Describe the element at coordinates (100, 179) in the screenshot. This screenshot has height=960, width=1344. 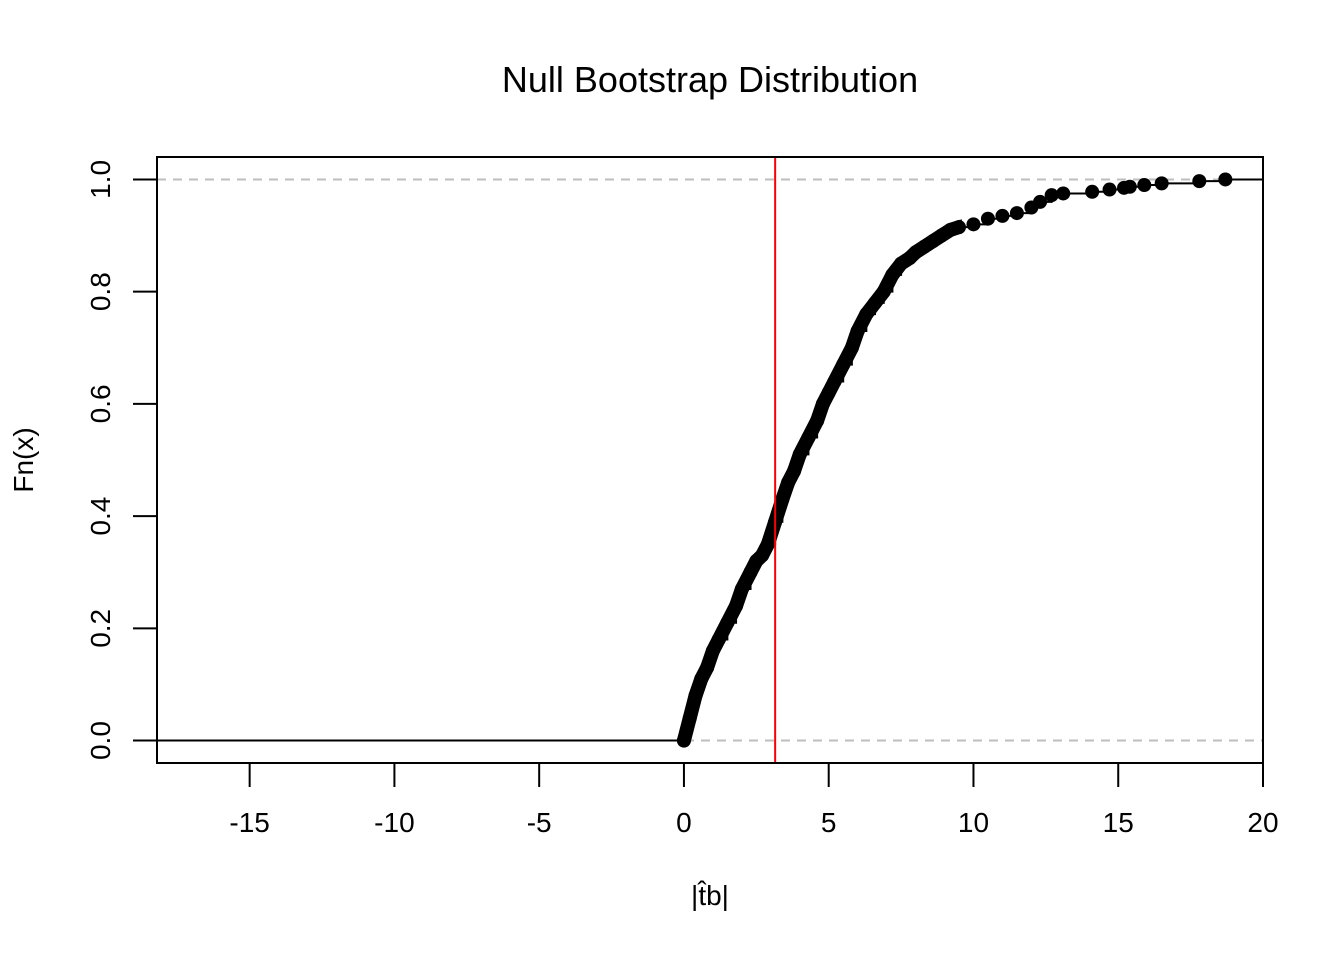
I see `y-tick-label: 1.0` at that location.